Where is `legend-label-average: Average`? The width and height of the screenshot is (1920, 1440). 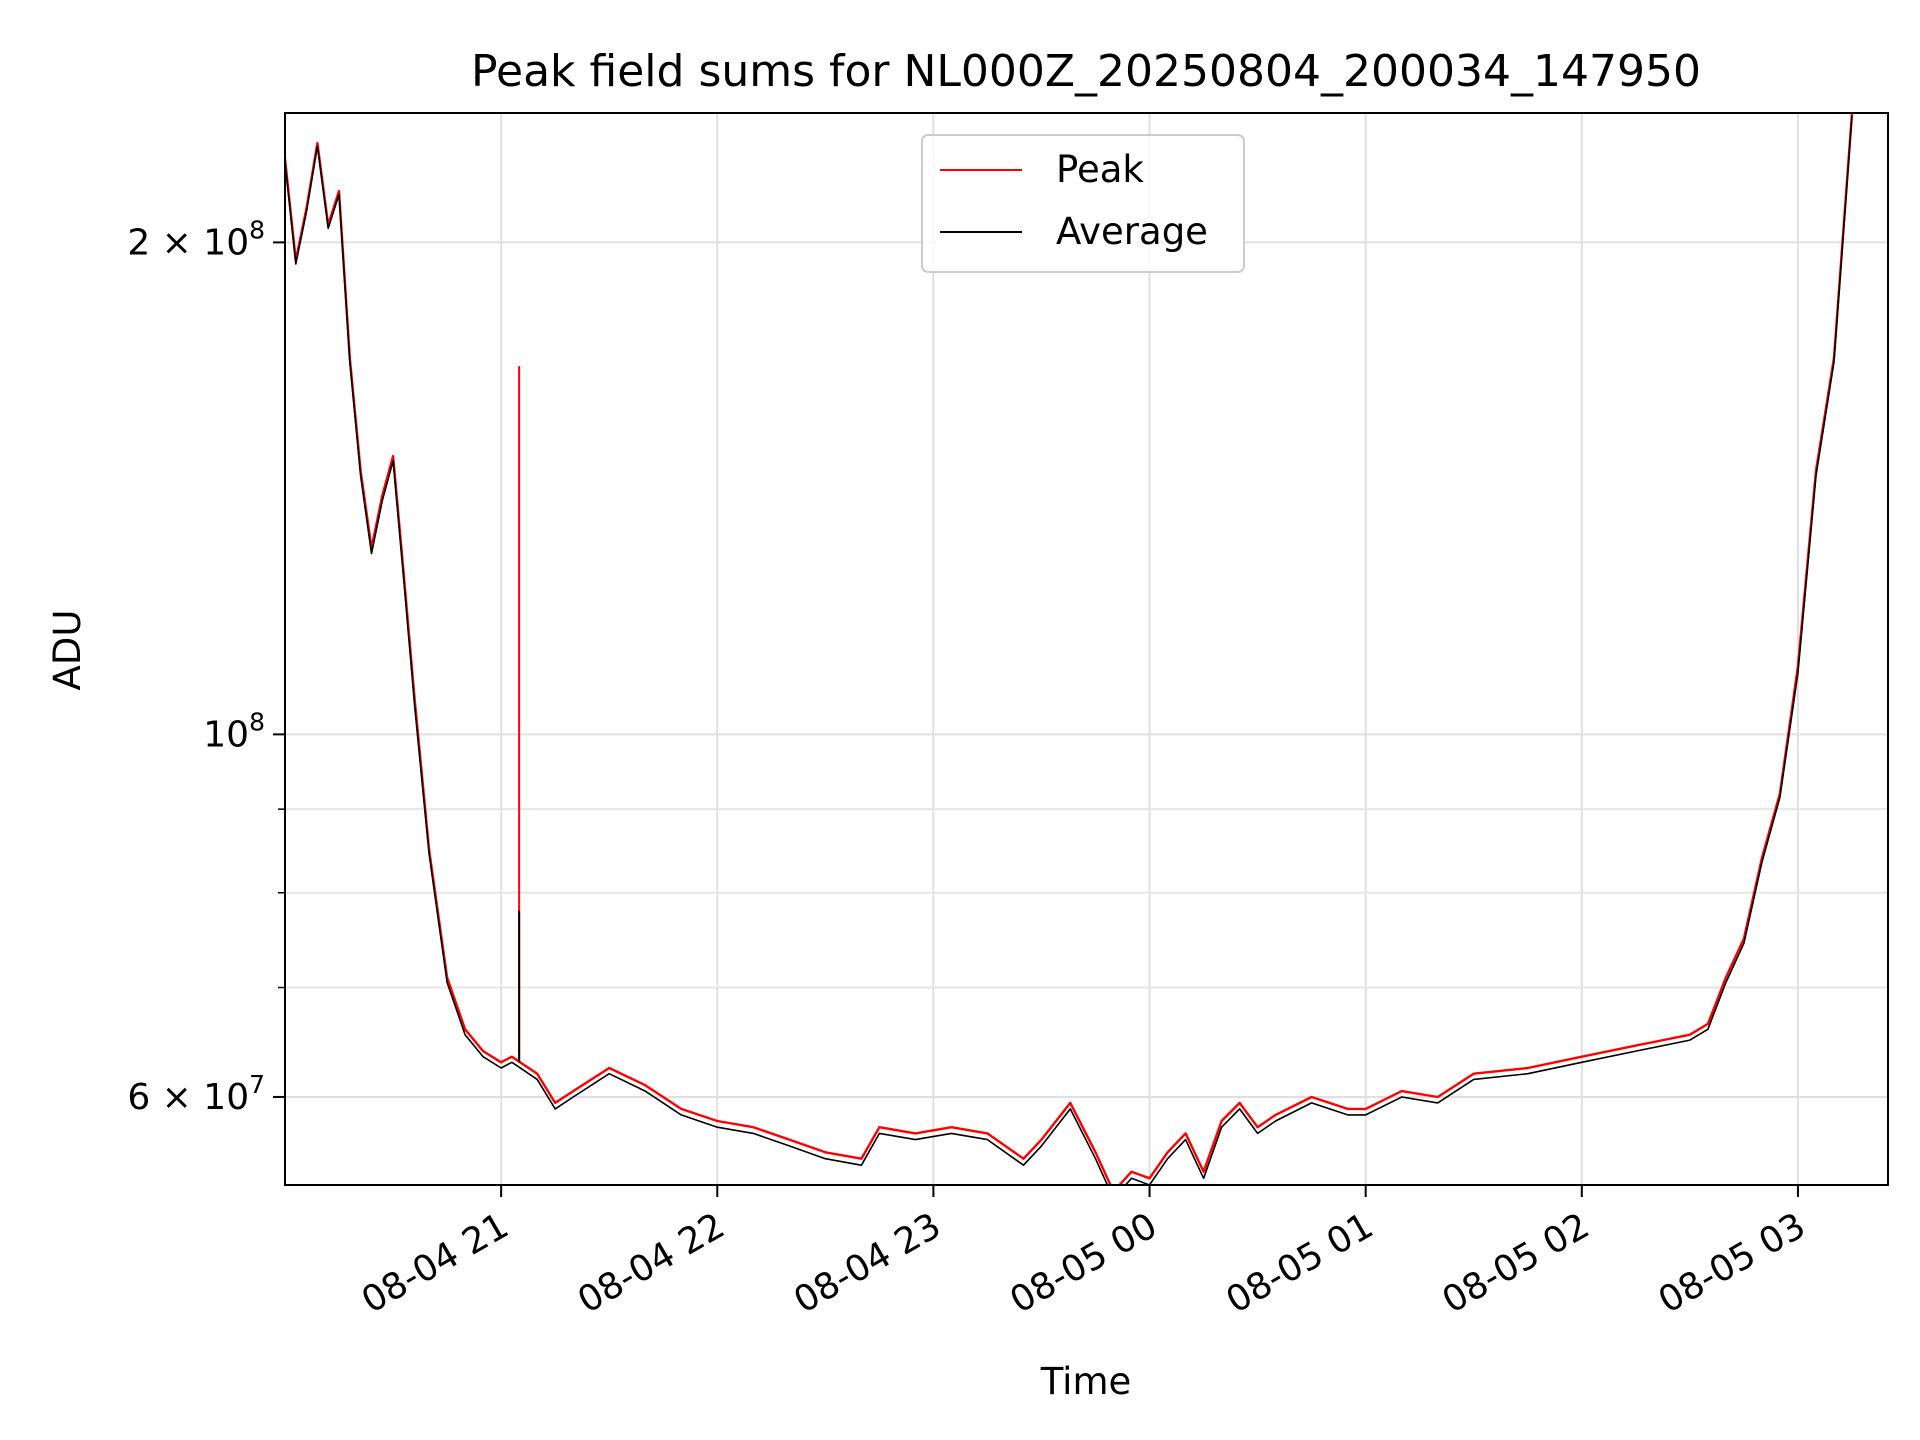
legend-label-average: Average is located at coordinates (1132, 231).